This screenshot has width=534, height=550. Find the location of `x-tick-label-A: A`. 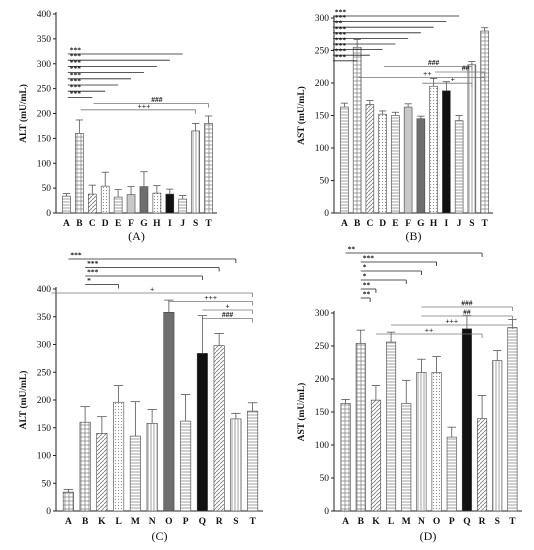

x-tick-label-A: A is located at coordinates (345, 522).